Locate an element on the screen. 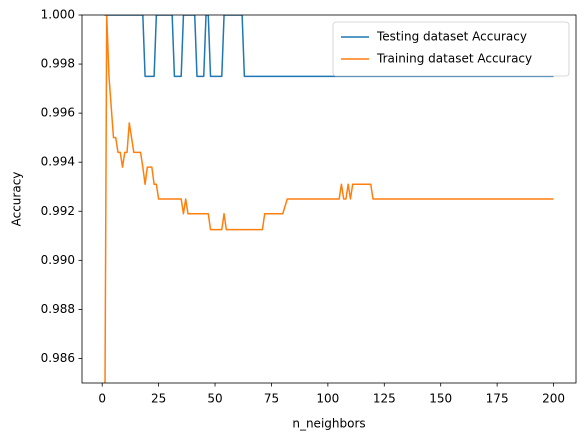 This screenshot has width=585, height=438. y-tick-label: 0.996 is located at coordinates (58, 113).